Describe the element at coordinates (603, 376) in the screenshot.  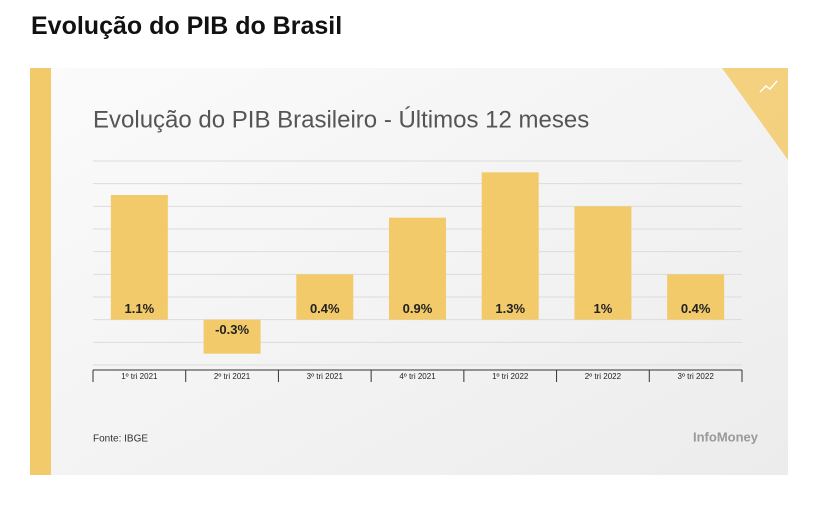
I see `x-tick-label: 2º tri 2022` at that location.